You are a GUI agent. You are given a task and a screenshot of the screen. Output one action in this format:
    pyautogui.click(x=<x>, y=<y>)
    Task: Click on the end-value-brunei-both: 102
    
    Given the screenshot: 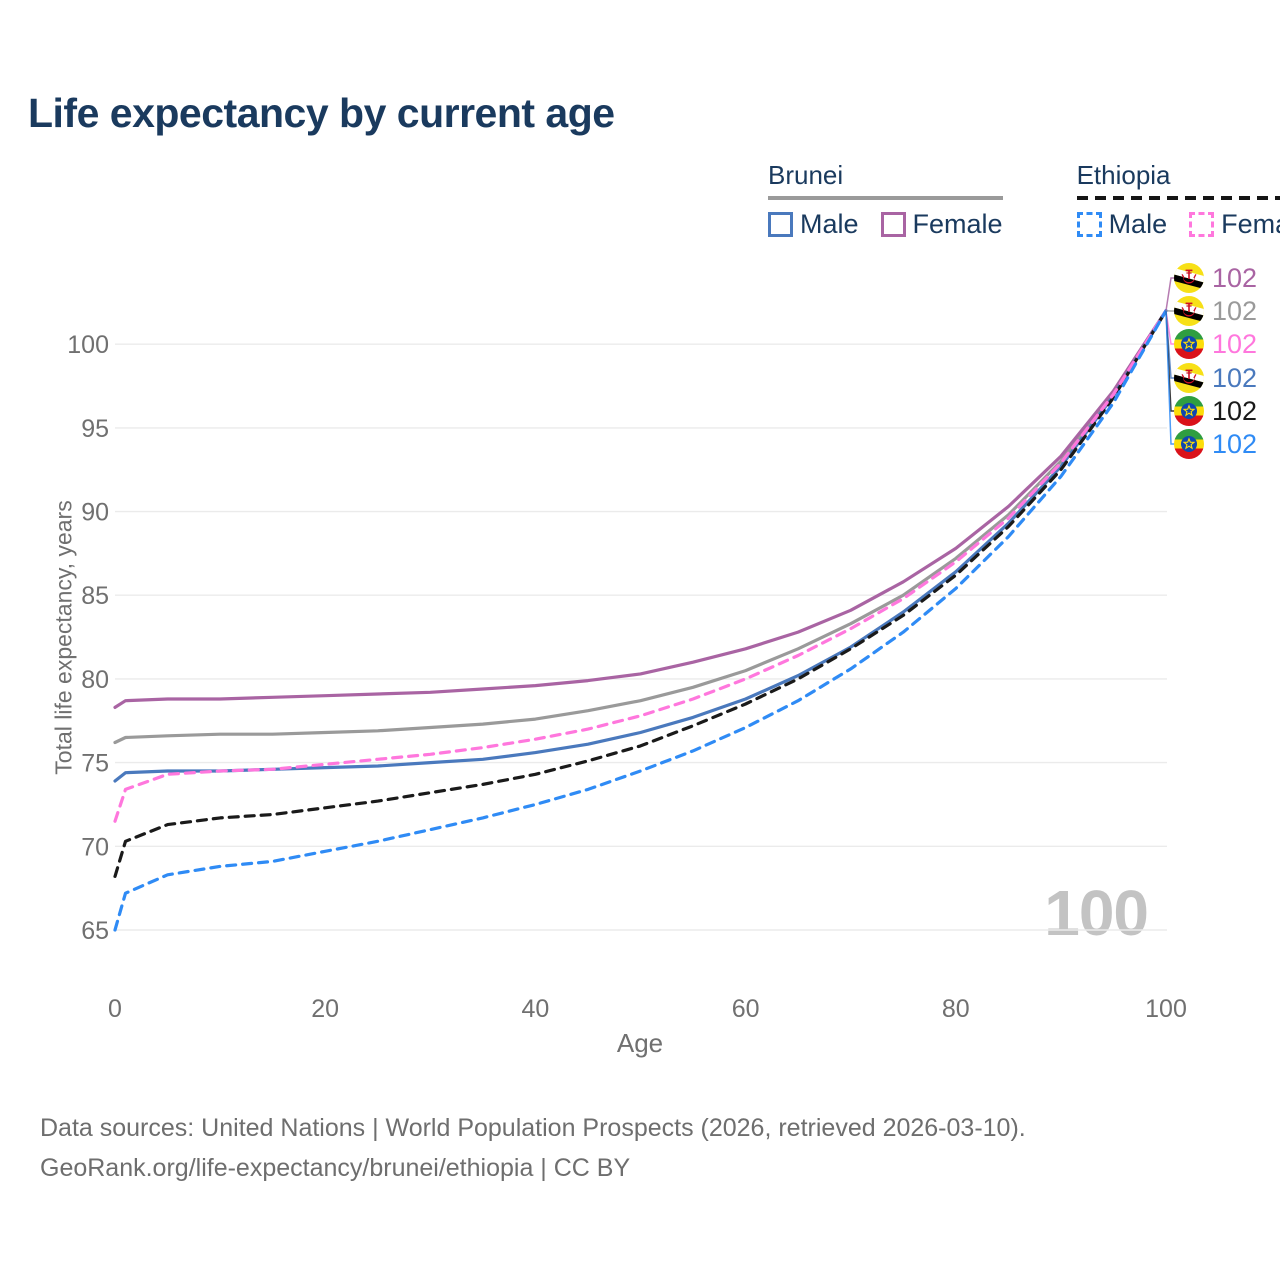 What is the action you would take?
    pyautogui.click(x=1235, y=311)
    